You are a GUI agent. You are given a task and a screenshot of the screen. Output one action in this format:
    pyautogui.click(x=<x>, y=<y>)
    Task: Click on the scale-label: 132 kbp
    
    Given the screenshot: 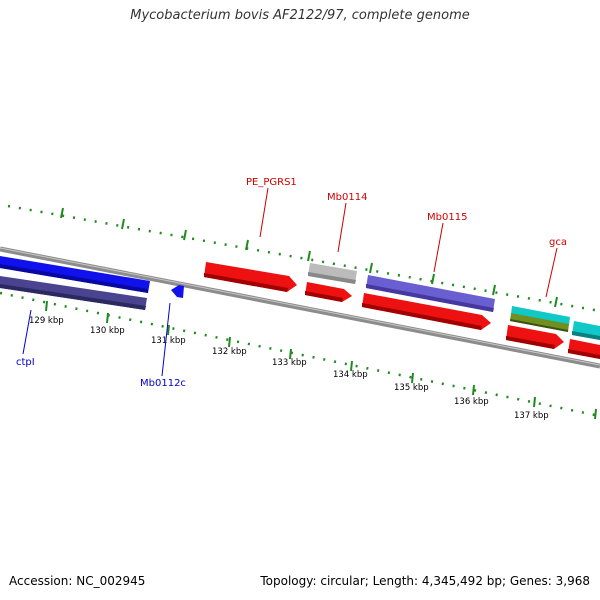 What is the action you would take?
    pyautogui.click(x=229, y=352)
    